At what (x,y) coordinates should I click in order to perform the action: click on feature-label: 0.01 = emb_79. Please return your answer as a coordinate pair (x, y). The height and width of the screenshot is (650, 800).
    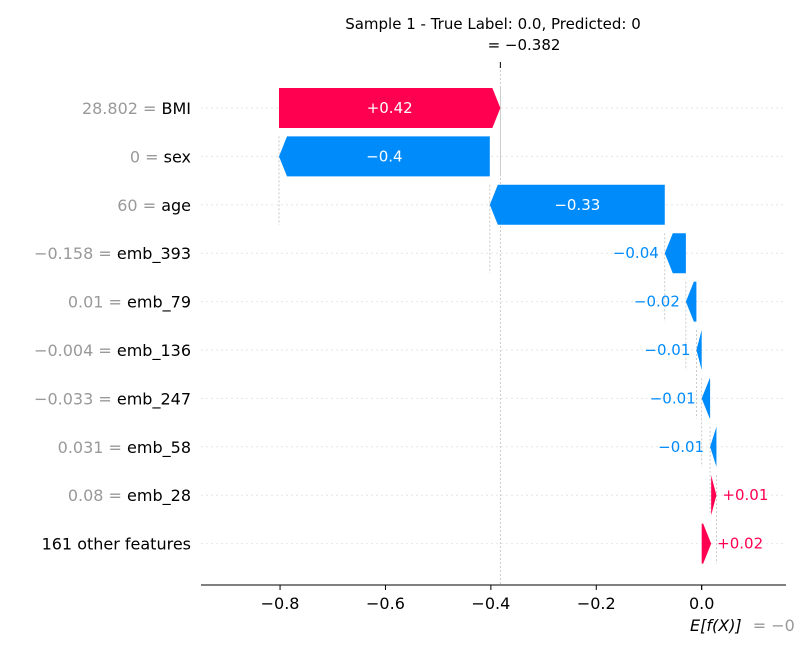
    Looking at the image, I should click on (129, 303).